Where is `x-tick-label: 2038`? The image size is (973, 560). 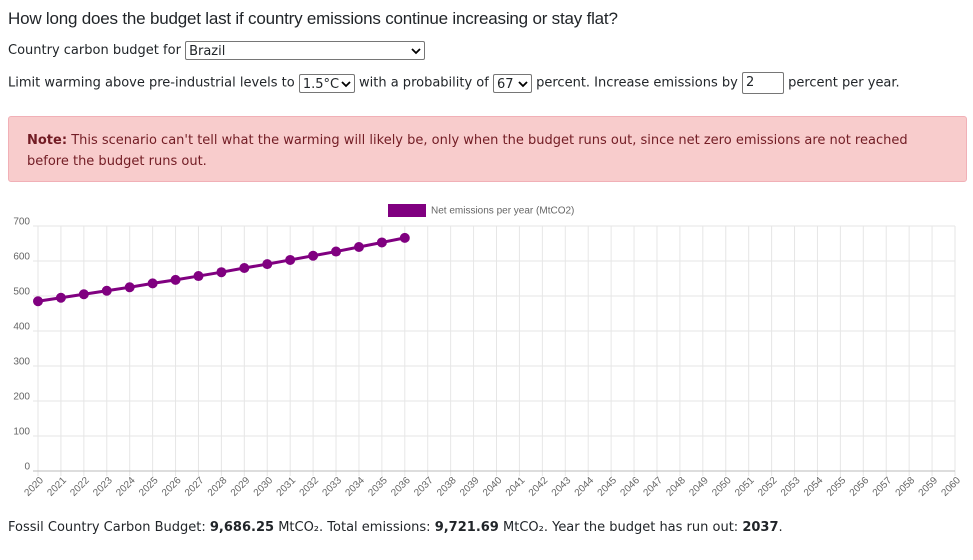 x-tick-label: 2038 is located at coordinates (447, 487).